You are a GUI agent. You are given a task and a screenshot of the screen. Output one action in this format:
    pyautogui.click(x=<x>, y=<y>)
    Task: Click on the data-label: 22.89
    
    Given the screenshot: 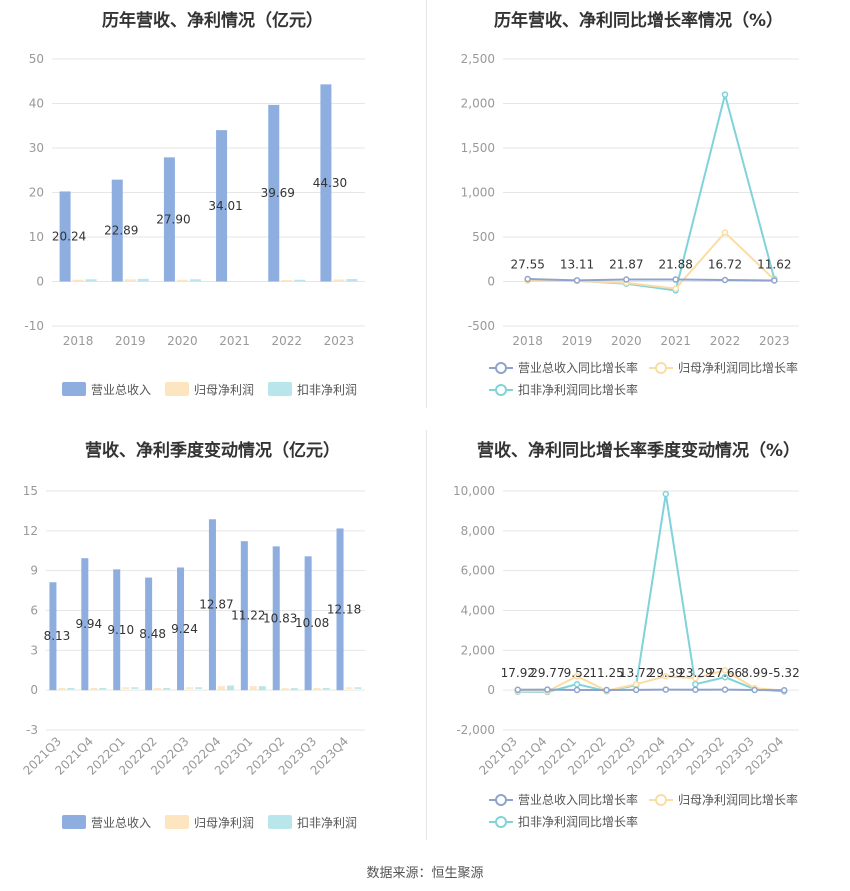 What is the action you would take?
    pyautogui.click(x=121, y=231)
    